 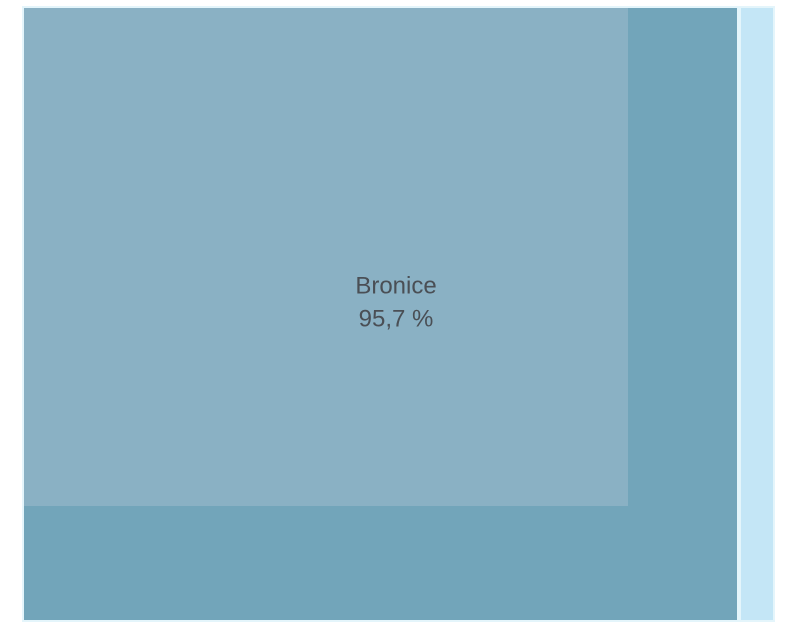 What do you see at coordinates (395, 285) in the screenshot?
I see `tile-label: Bronice` at bounding box center [395, 285].